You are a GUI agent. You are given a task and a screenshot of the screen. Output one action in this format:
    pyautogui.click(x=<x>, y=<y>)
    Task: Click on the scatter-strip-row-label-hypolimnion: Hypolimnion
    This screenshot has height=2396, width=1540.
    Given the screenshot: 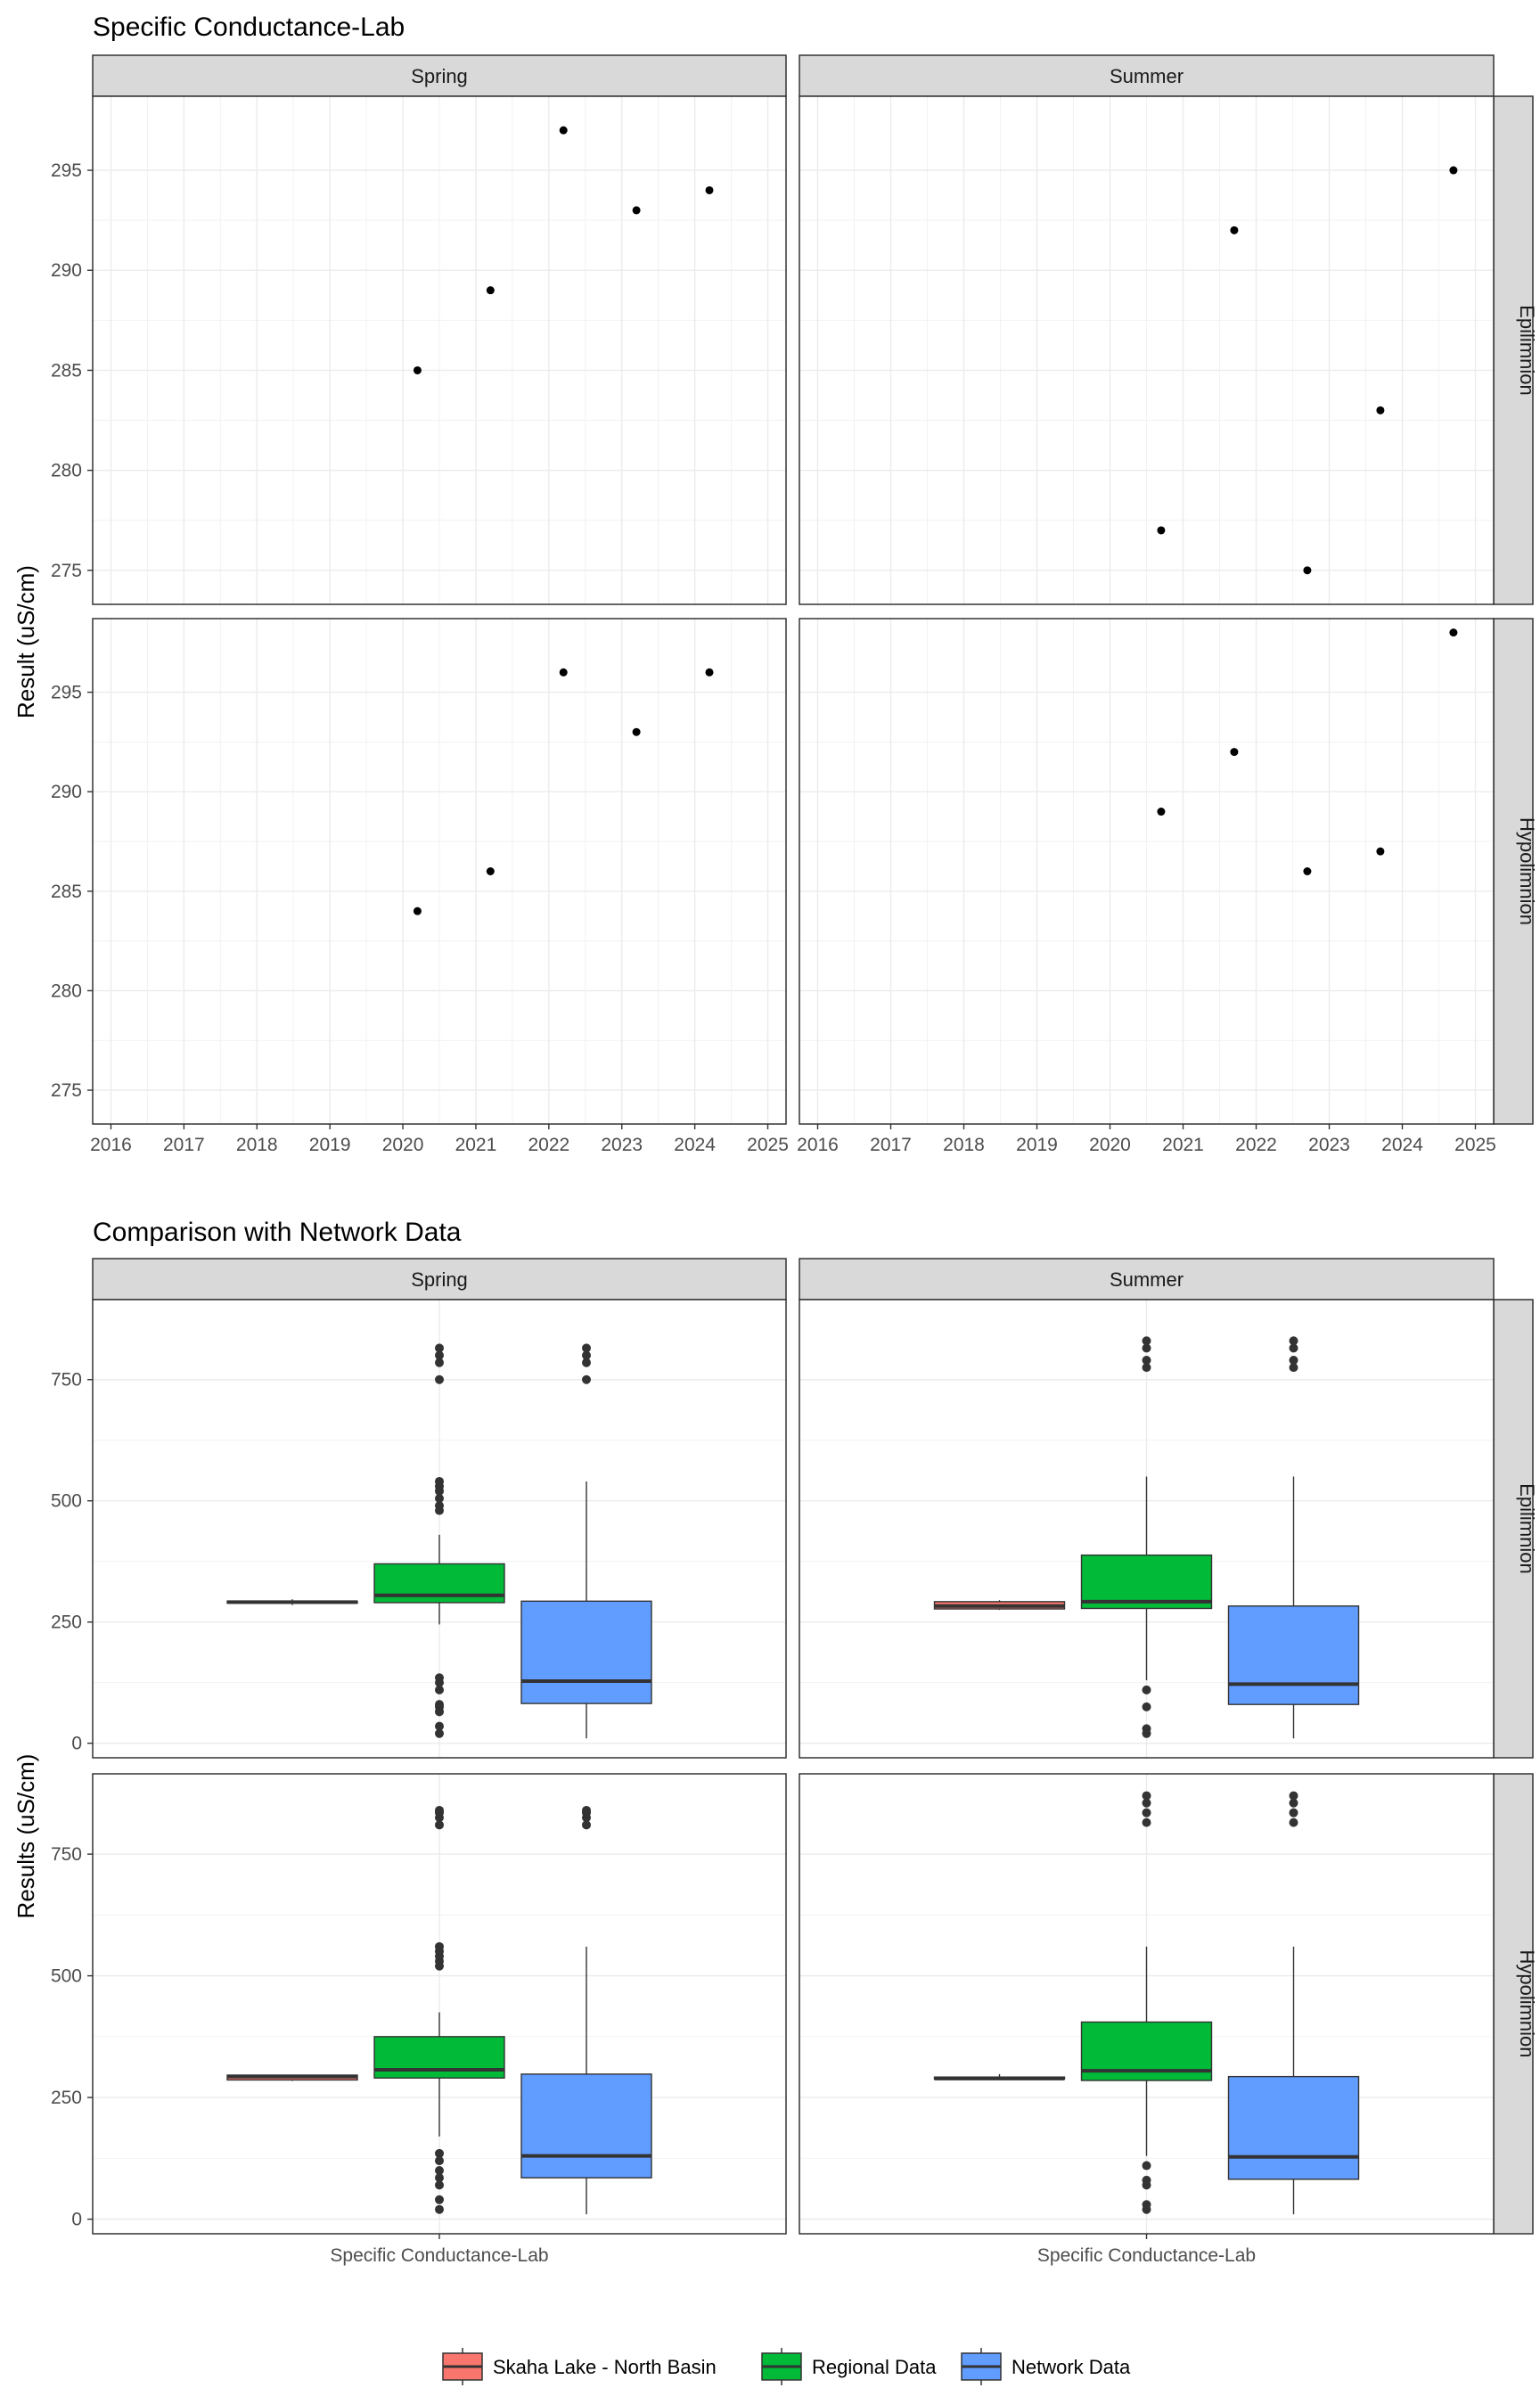 What is the action you would take?
    pyautogui.click(x=1527, y=871)
    